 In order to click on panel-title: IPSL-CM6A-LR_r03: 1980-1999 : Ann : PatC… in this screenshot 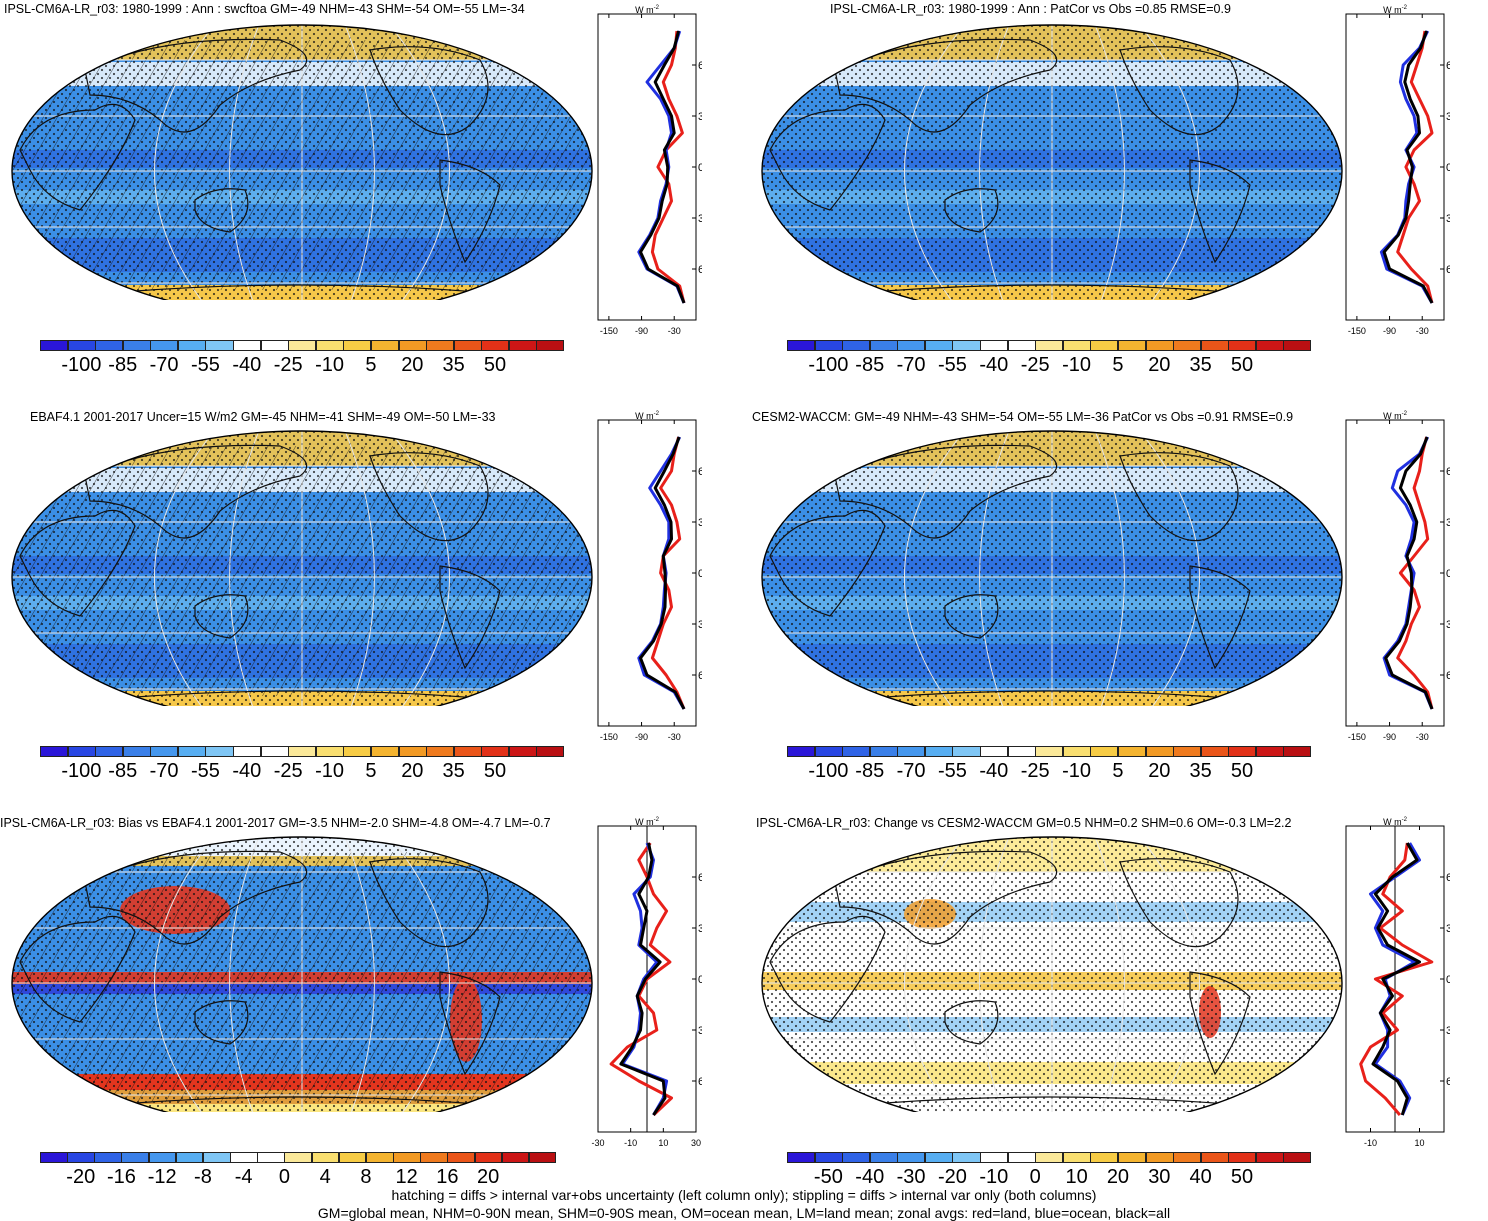, I will do `click(1030, 9)`.